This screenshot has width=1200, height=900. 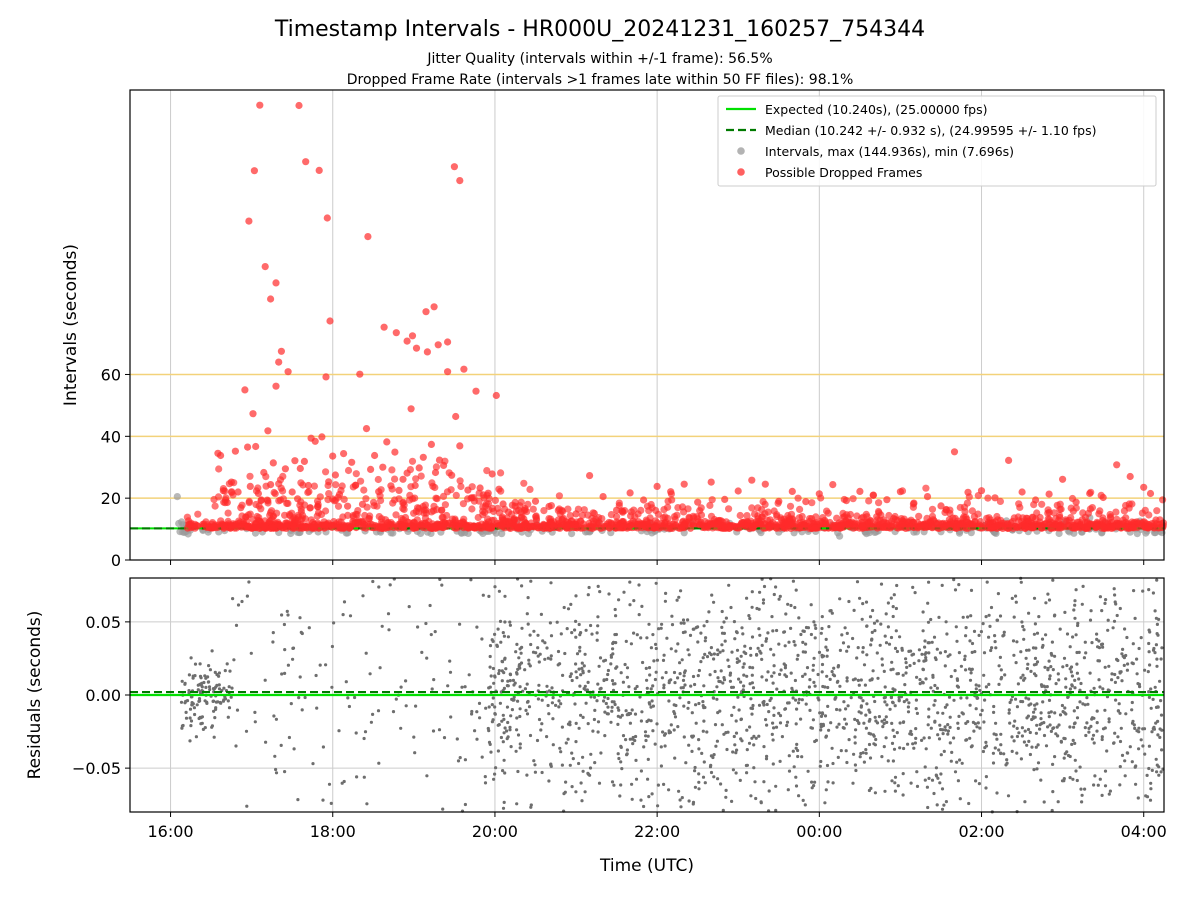 I want to click on intervals-y-tick-label: 20, so click(x=111, y=498).